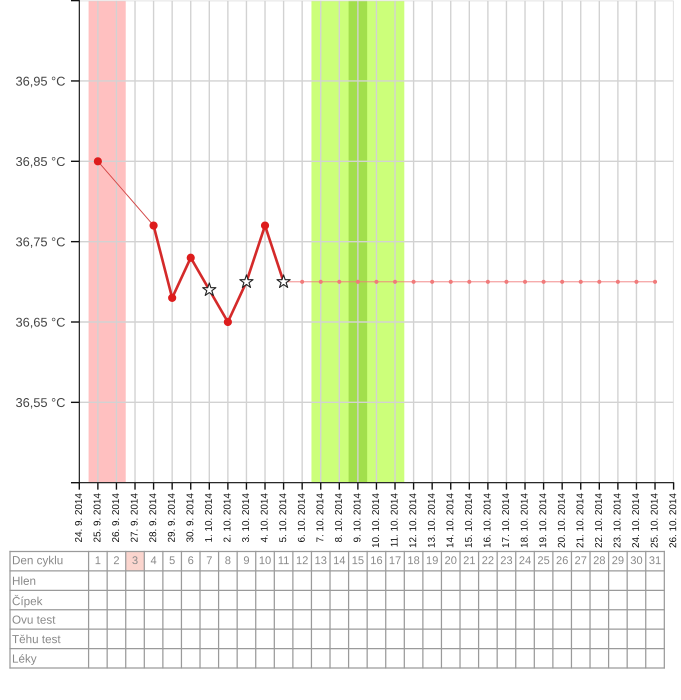  Describe the element at coordinates (78, 517) in the screenshot. I see `x-tick-label: 24. 9. 2014` at that location.